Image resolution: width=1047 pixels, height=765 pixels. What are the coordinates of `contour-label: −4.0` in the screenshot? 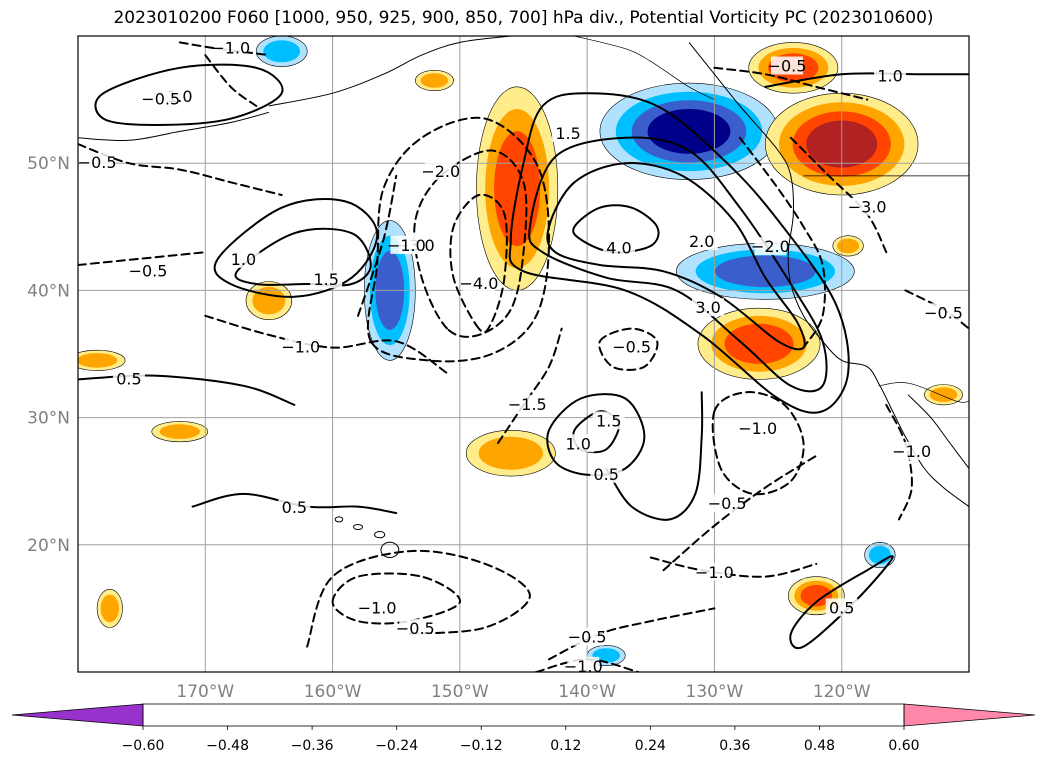 It's located at (479, 283).